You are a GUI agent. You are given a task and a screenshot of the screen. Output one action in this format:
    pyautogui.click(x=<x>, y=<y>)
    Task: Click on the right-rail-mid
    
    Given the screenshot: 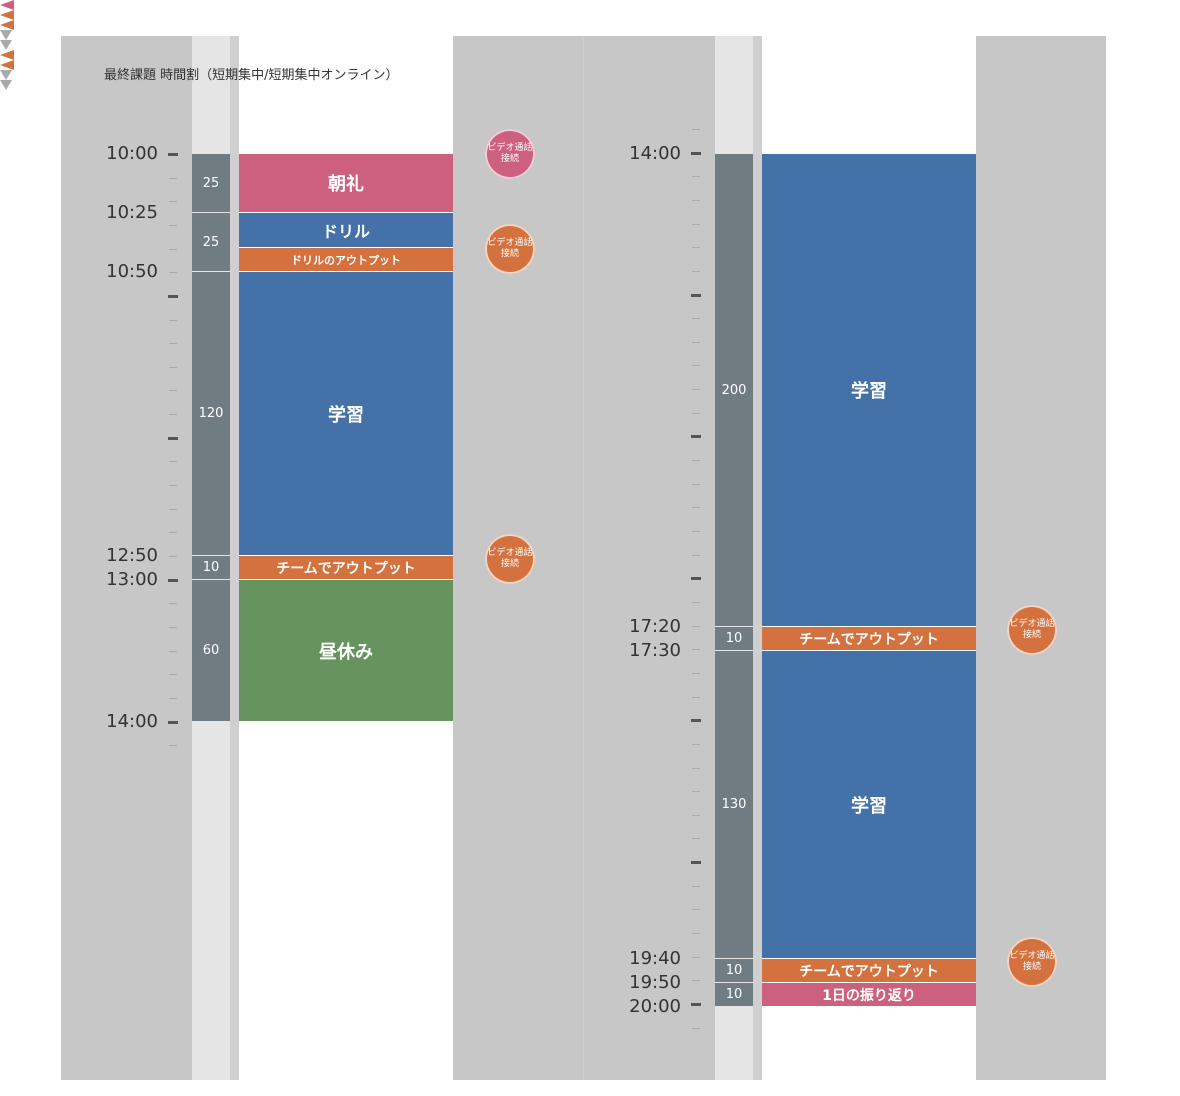 What is the action you would take?
    pyautogui.click(x=757, y=558)
    